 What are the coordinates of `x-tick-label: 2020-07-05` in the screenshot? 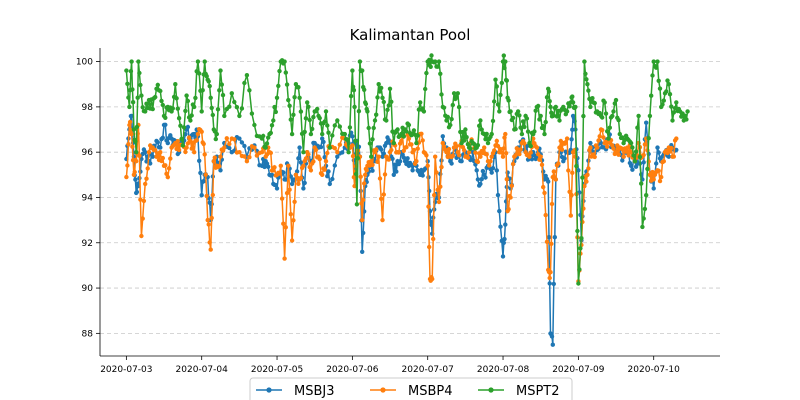 It's located at (277, 370).